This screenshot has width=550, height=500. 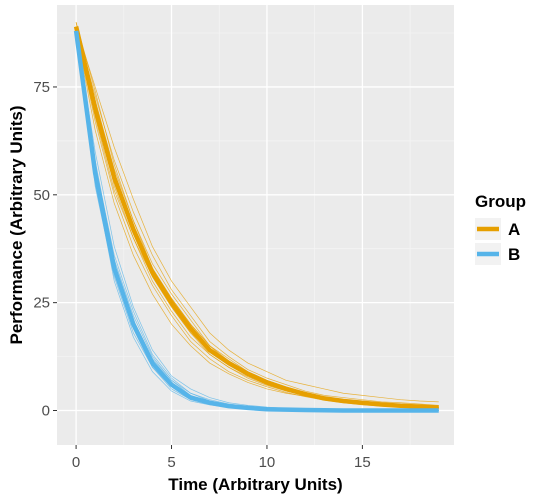 I want to click on x-axis-title: Time (Arbitrary Units), so click(x=255, y=484).